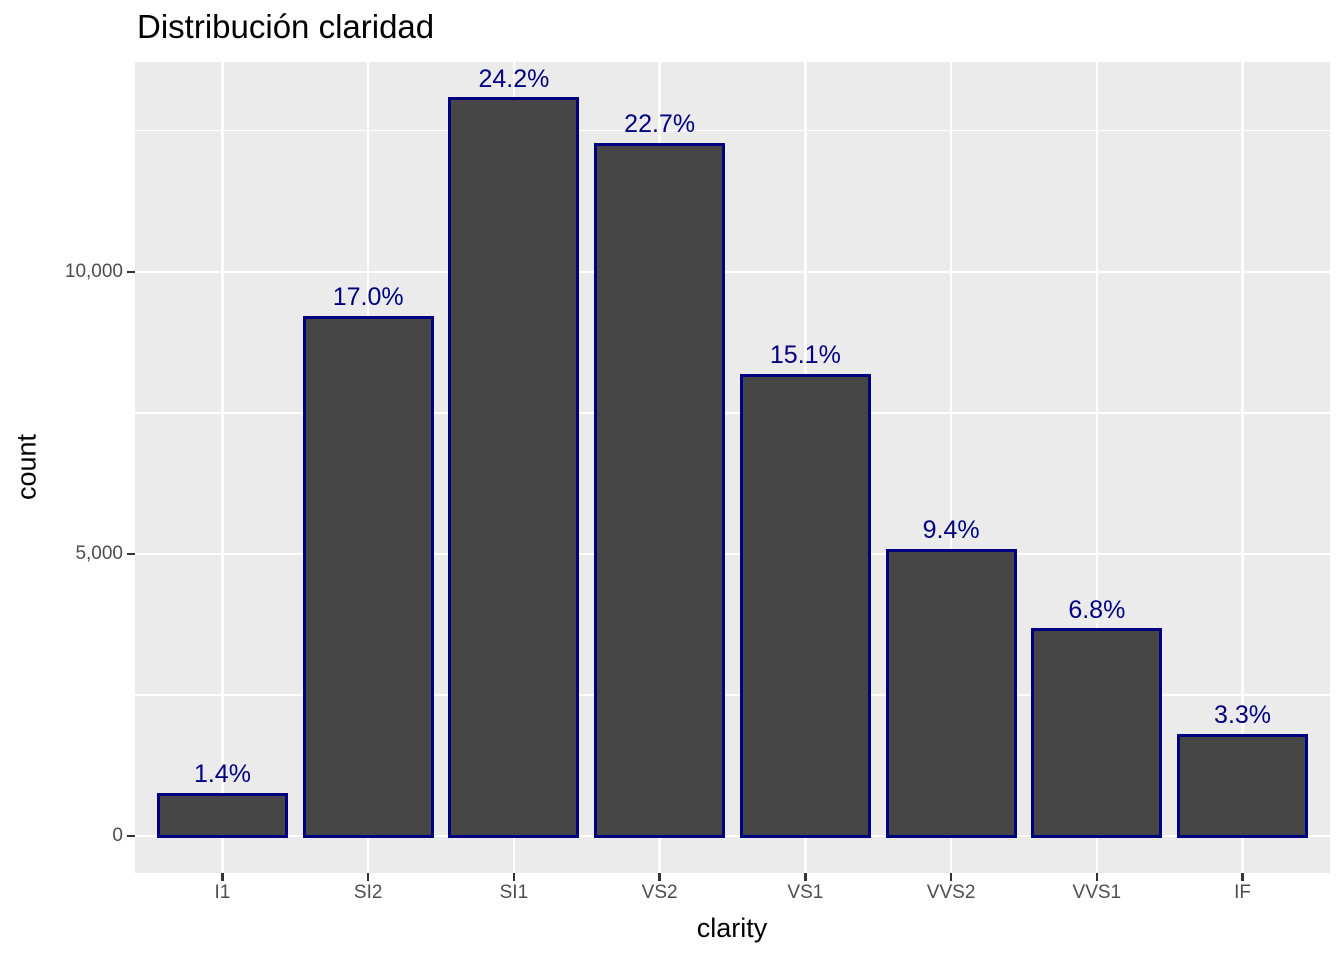 The height and width of the screenshot is (960, 1344). I want to click on y-axis-title: count, so click(26, 467).